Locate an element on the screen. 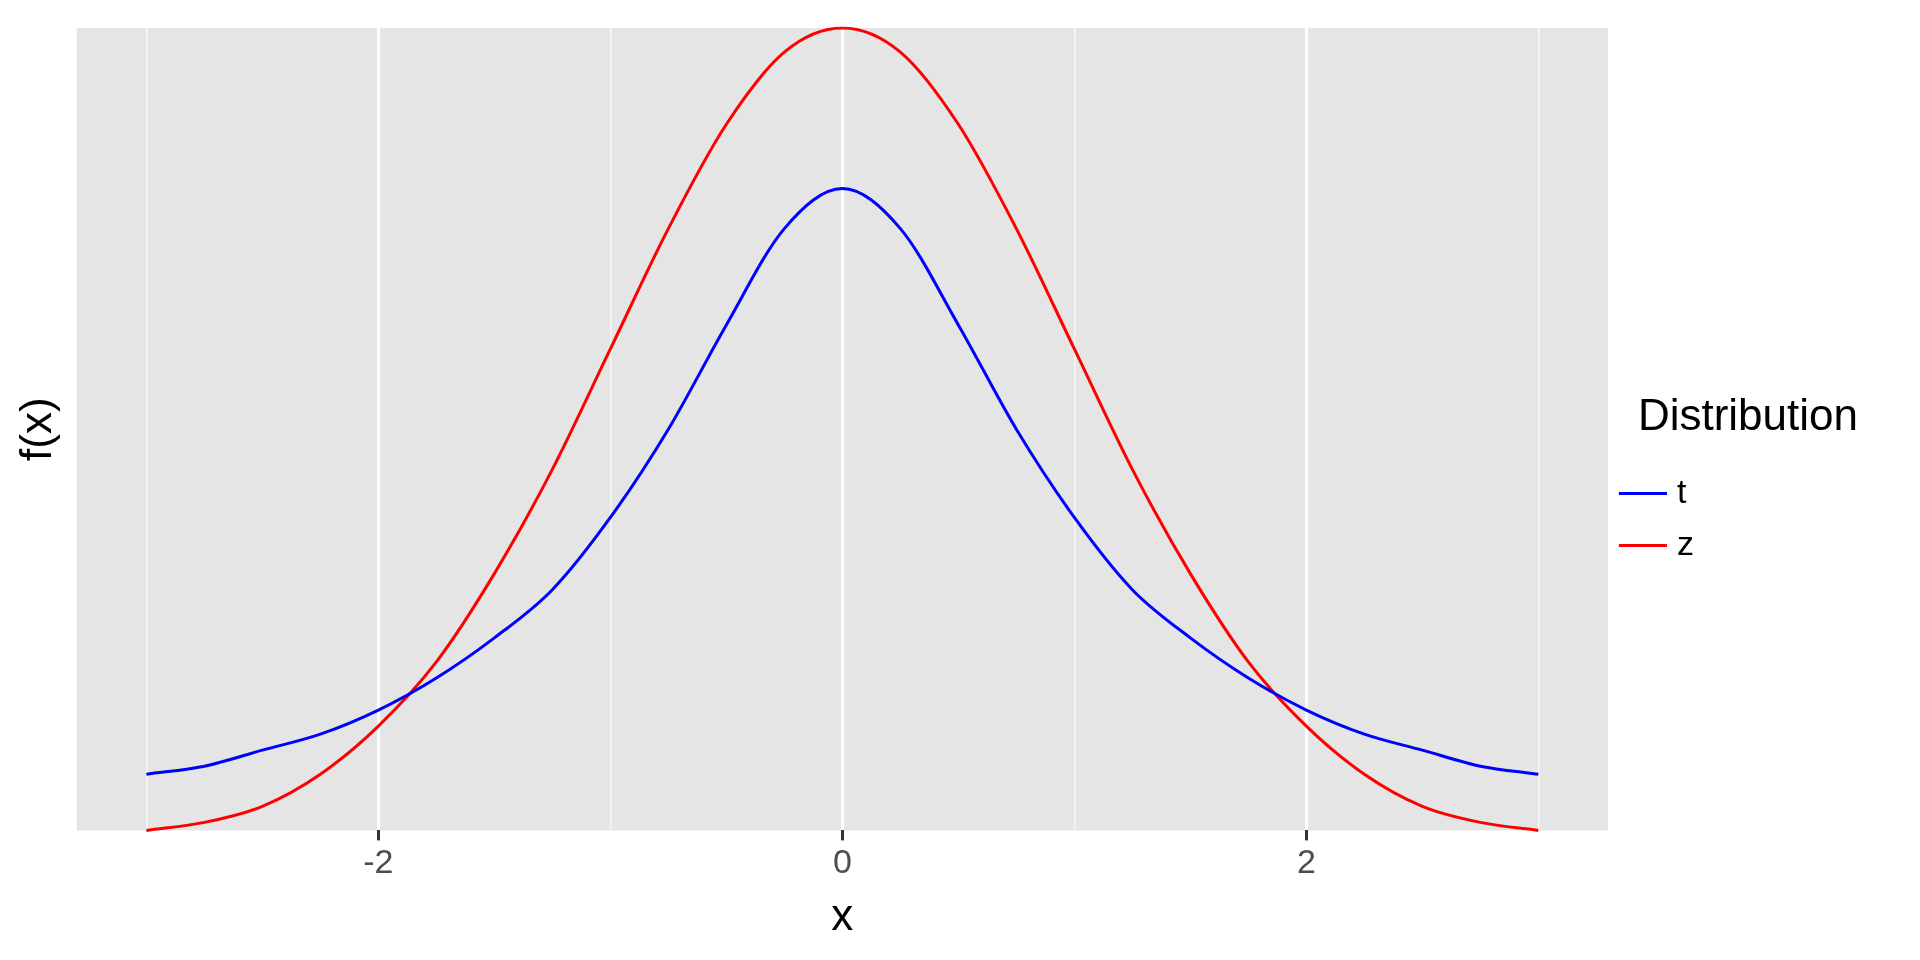 Image resolution: width=1920 pixels, height=960 pixels. y-axis-title: f(x) is located at coordinates (35, 429).